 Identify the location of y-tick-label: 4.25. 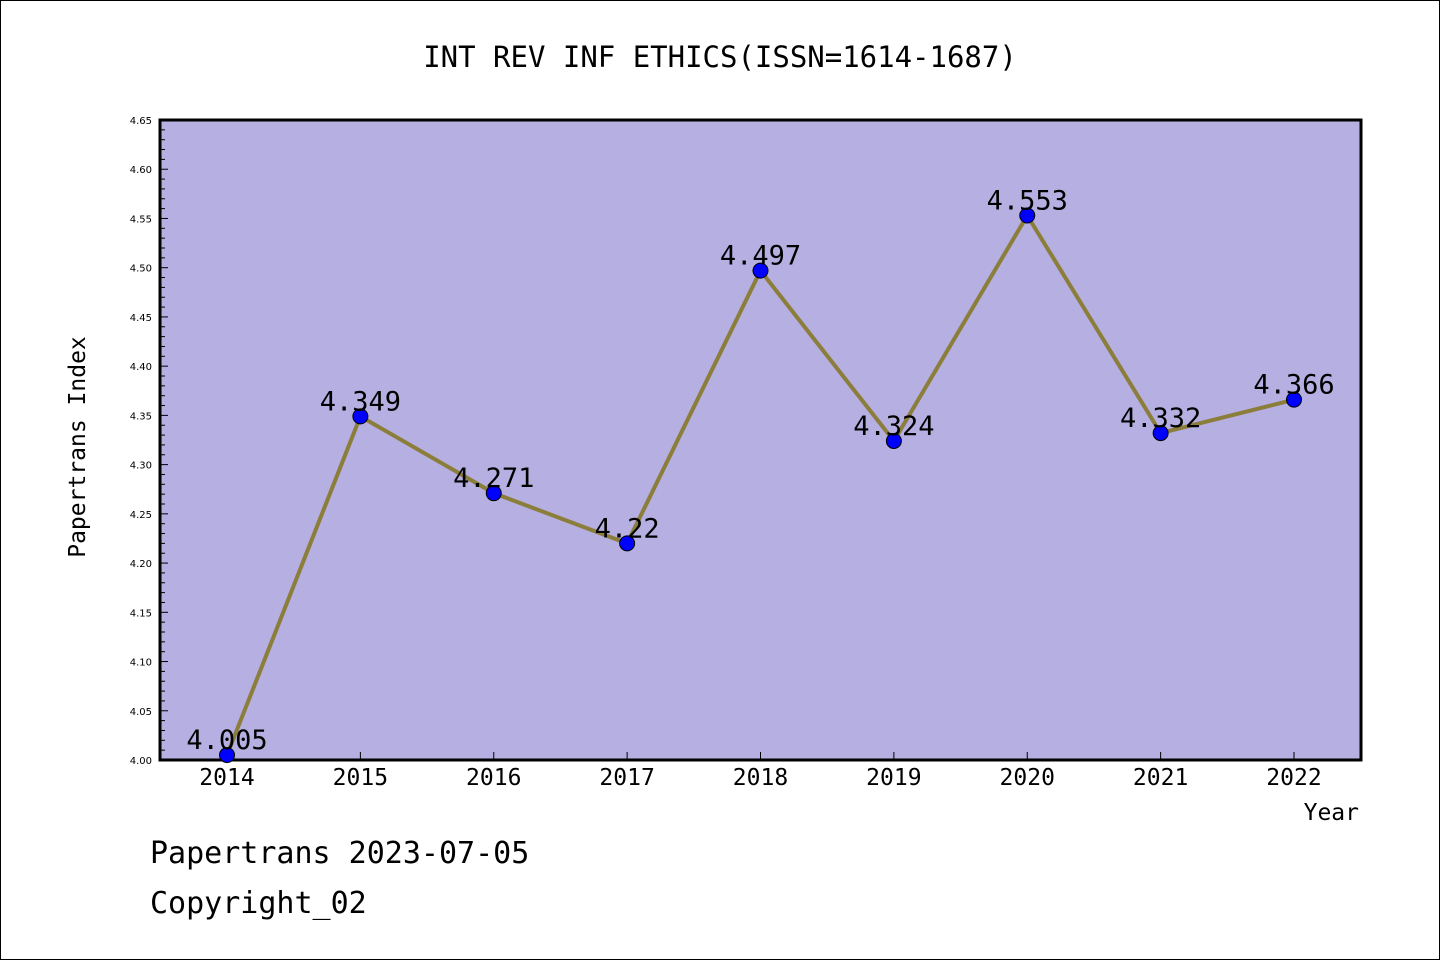
(141, 515).